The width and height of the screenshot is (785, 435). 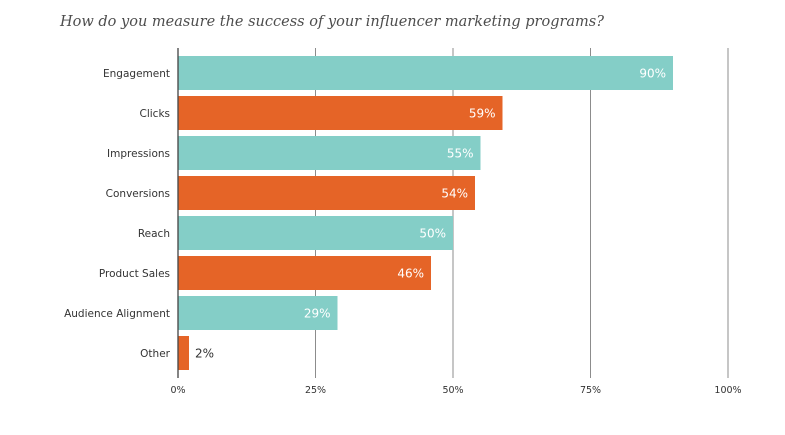 I want to click on bar-conversions, so click(x=326, y=193).